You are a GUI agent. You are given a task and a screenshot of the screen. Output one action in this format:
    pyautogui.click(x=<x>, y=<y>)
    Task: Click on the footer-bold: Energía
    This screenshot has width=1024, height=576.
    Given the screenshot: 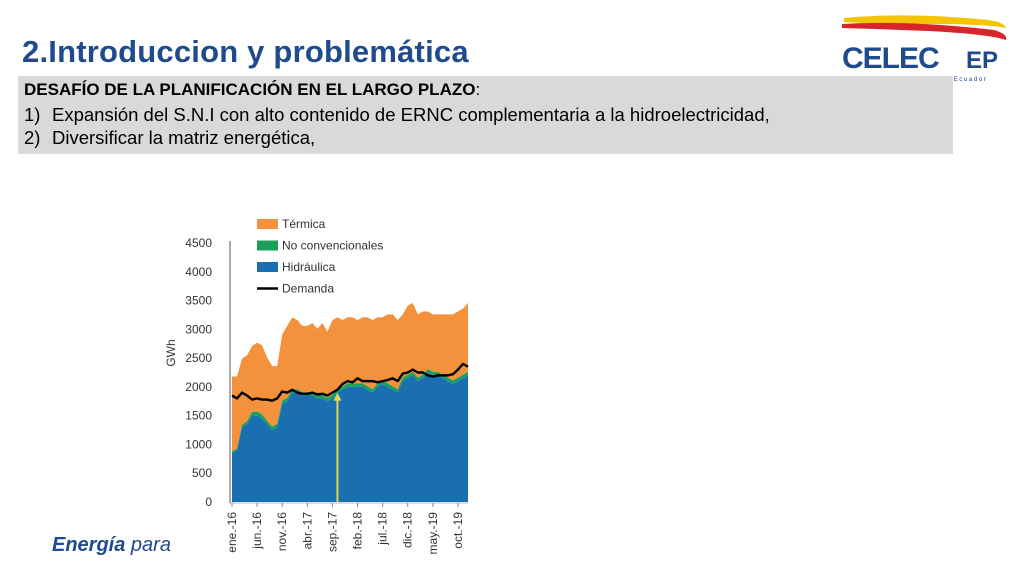 What is the action you would take?
    pyautogui.click(x=89, y=545)
    